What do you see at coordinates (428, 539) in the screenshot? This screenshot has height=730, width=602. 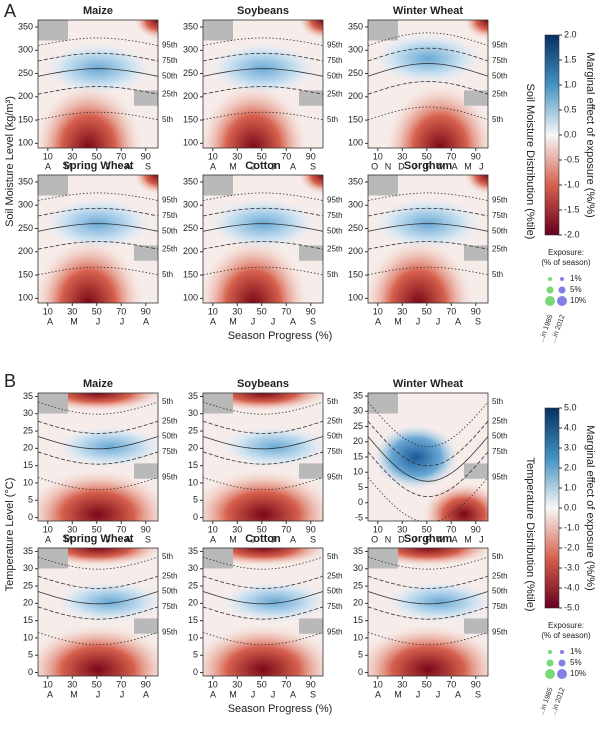 I see `panel-title: Sorghum` at bounding box center [428, 539].